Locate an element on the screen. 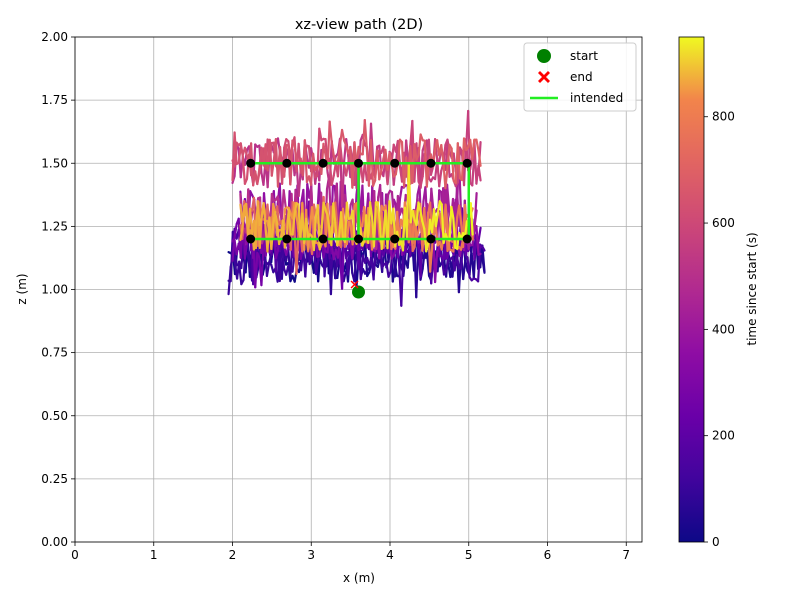 This screenshot has height=600, width=800. colorbar-tick-label: 200 is located at coordinates (723, 436).